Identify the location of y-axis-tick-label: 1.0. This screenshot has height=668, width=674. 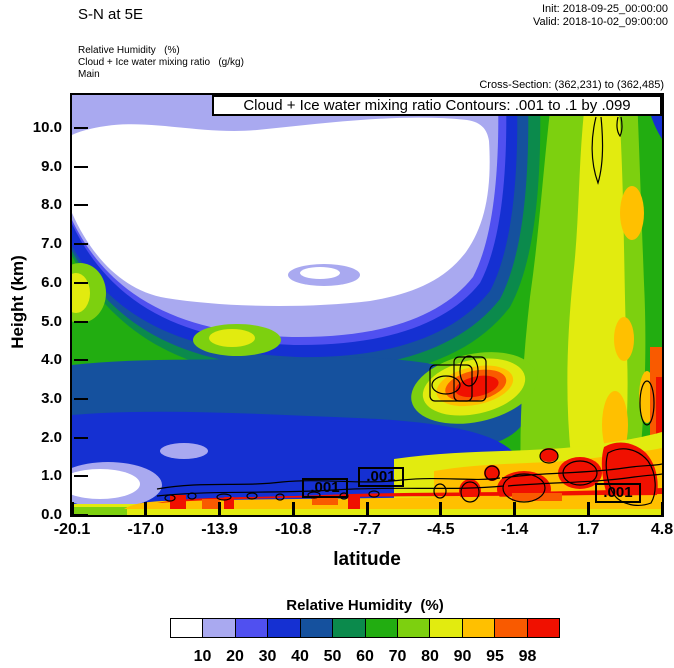
(51, 476).